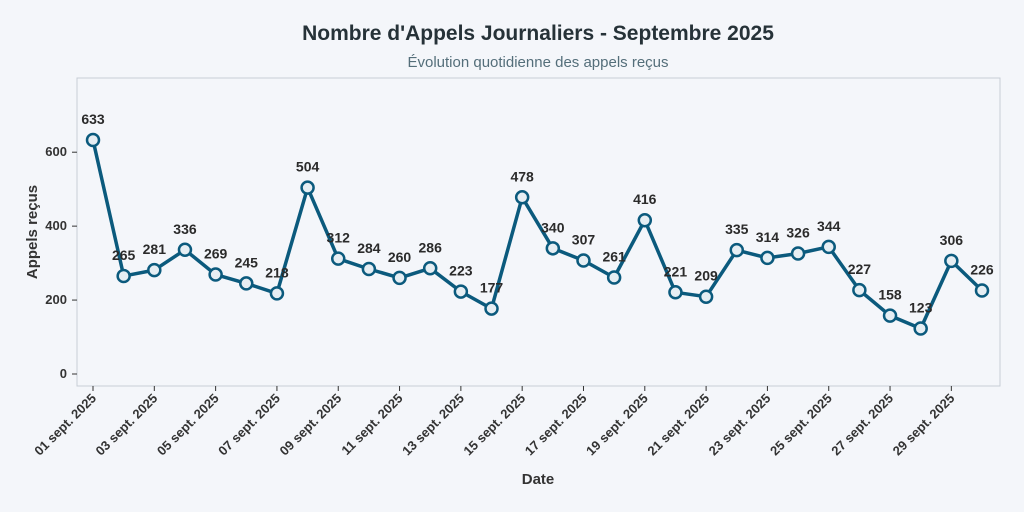  What do you see at coordinates (614, 257) in the screenshot?
I see `data-label: 261` at bounding box center [614, 257].